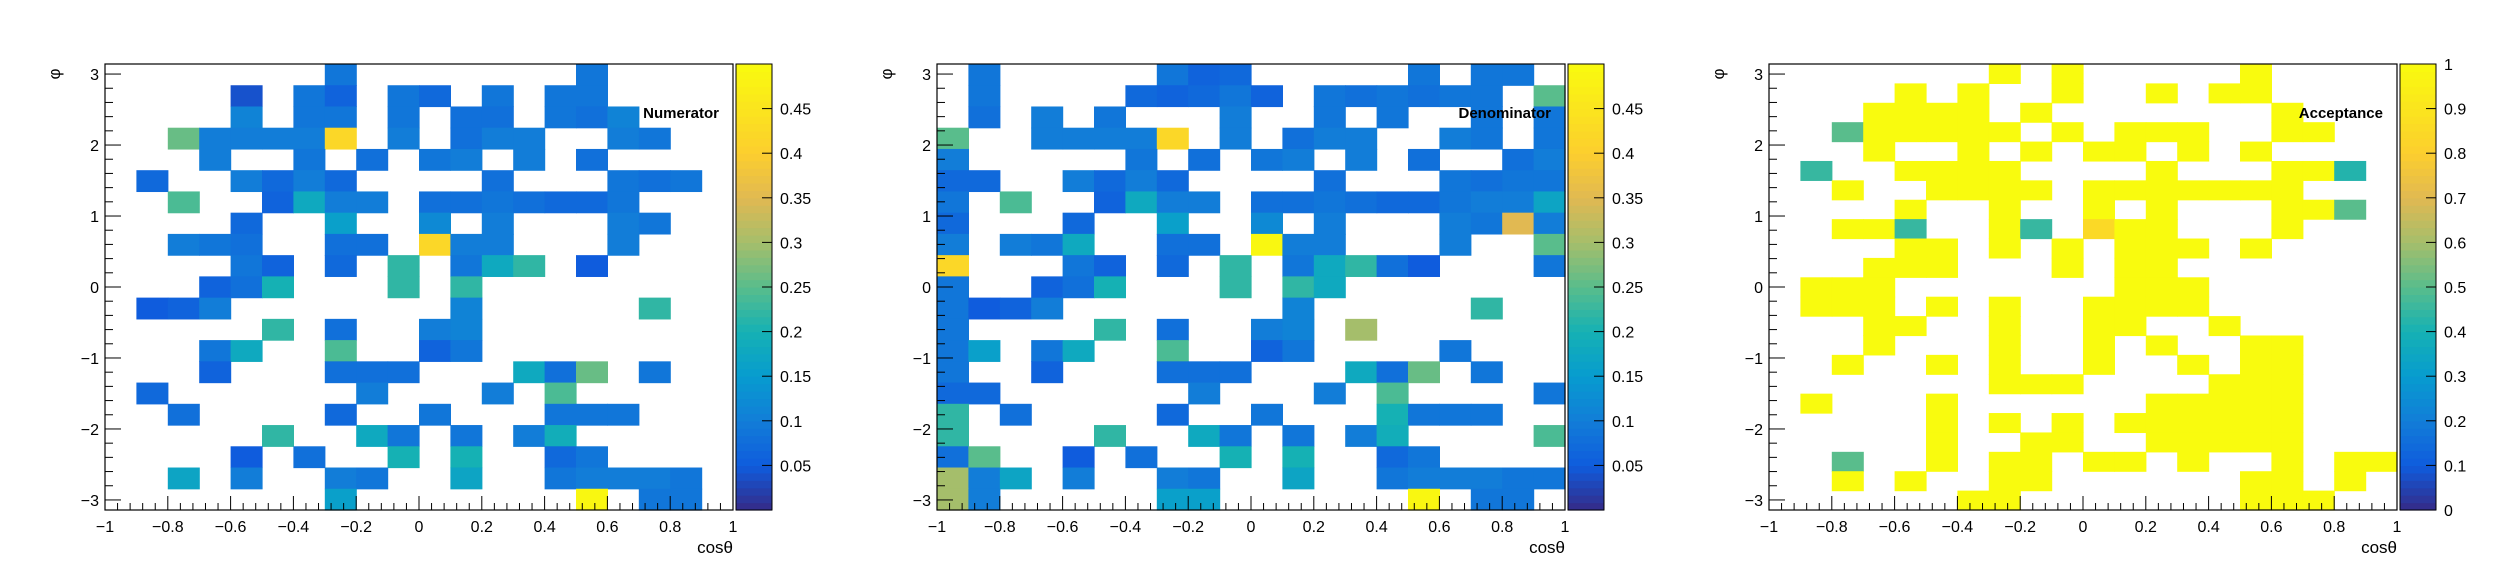  Describe the element at coordinates (2208, 527) in the screenshot. I see `x-tick-label: 0.4` at that location.